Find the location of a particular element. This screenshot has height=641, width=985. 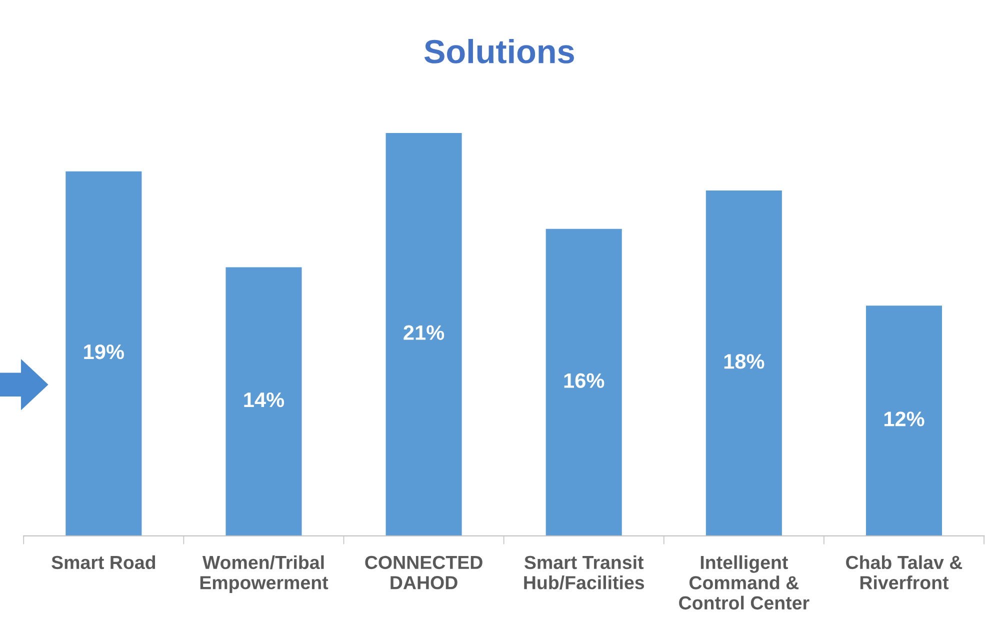

data-label: 18% is located at coordinates (744, 361).